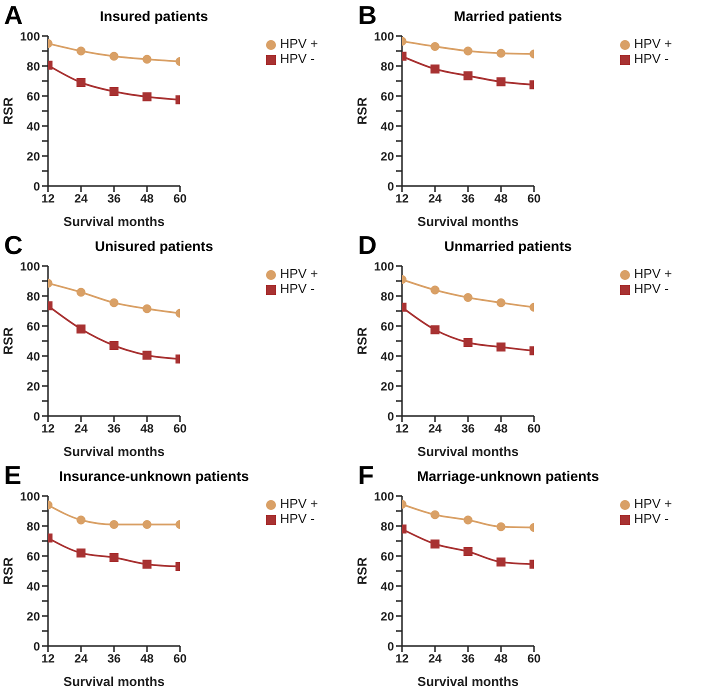 Image resolution: width=709 pixels, height=690 pixels. Describe the element at coordinates (13, 475) in the screenshot. I see `text: E` at that location.